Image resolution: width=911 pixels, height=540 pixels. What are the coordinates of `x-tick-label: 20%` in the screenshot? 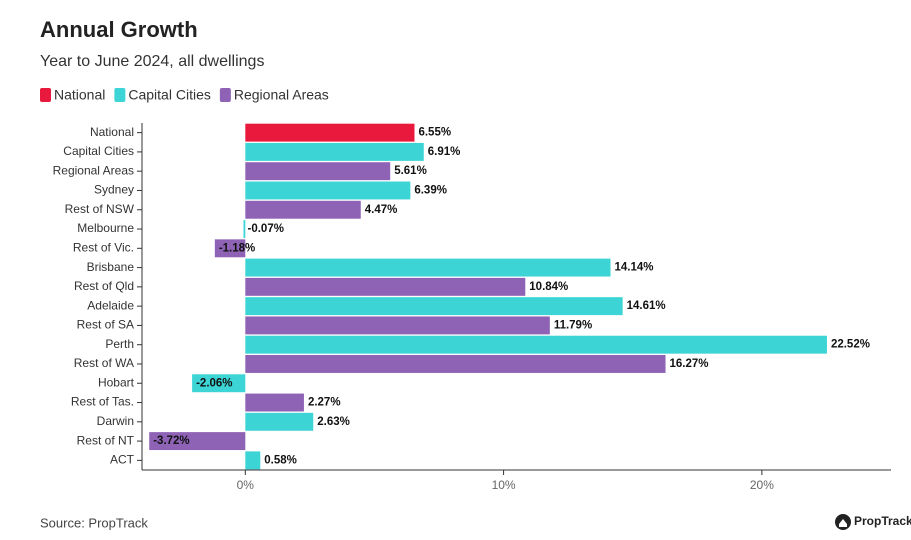 It's located at (762, 485).